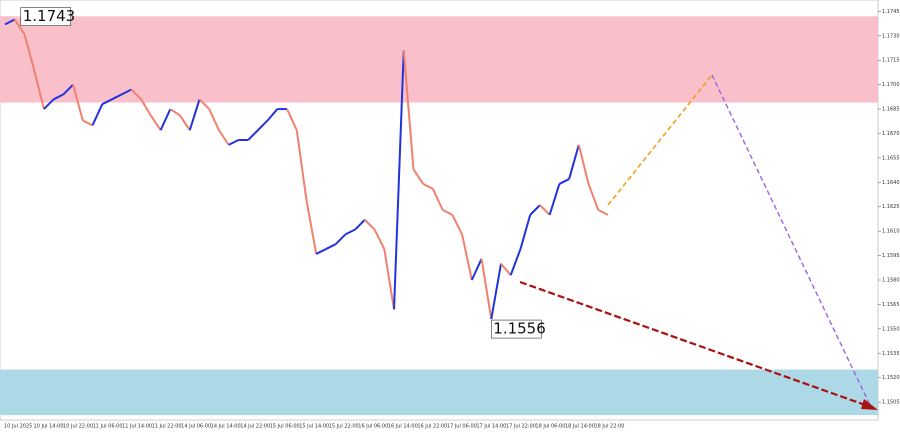  I want to click on x-tick-label: 14 Jul 06:00, so click(196, 427).